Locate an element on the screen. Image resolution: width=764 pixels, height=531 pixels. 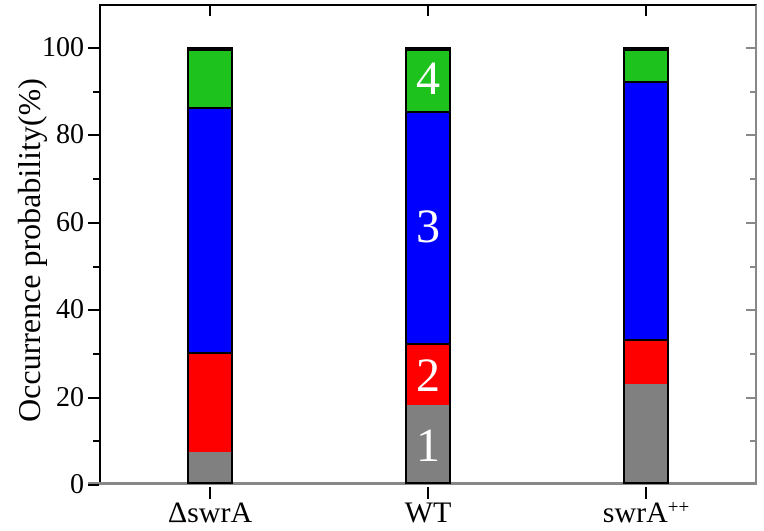
y-axis-tick-label: 100 is located at coordinates (63, 47).